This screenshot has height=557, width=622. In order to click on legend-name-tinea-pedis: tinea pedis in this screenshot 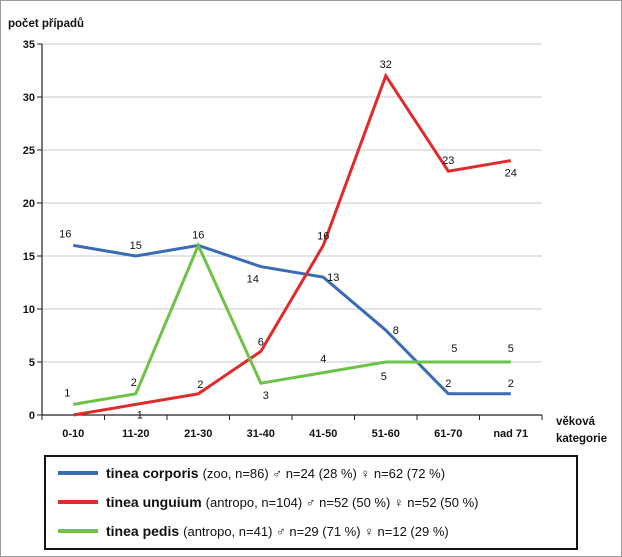, I will do `click(143, 531)`.